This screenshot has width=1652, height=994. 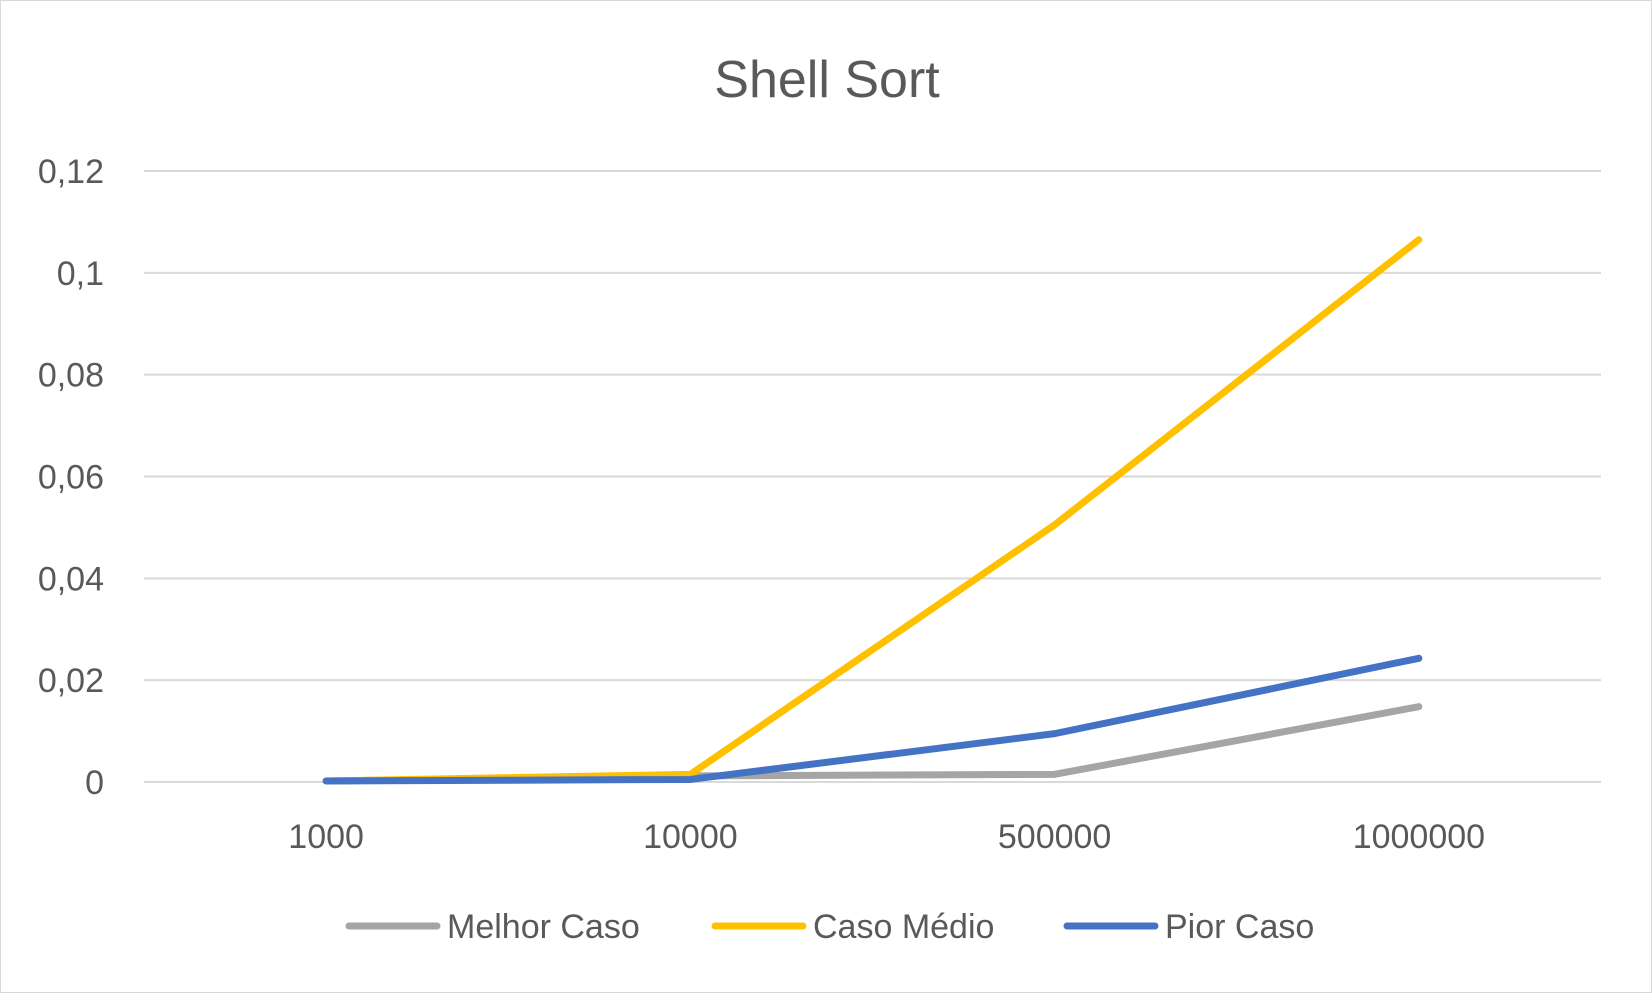 I want to click on legend-item: Pior Caso, so click(x=1188, y=927).